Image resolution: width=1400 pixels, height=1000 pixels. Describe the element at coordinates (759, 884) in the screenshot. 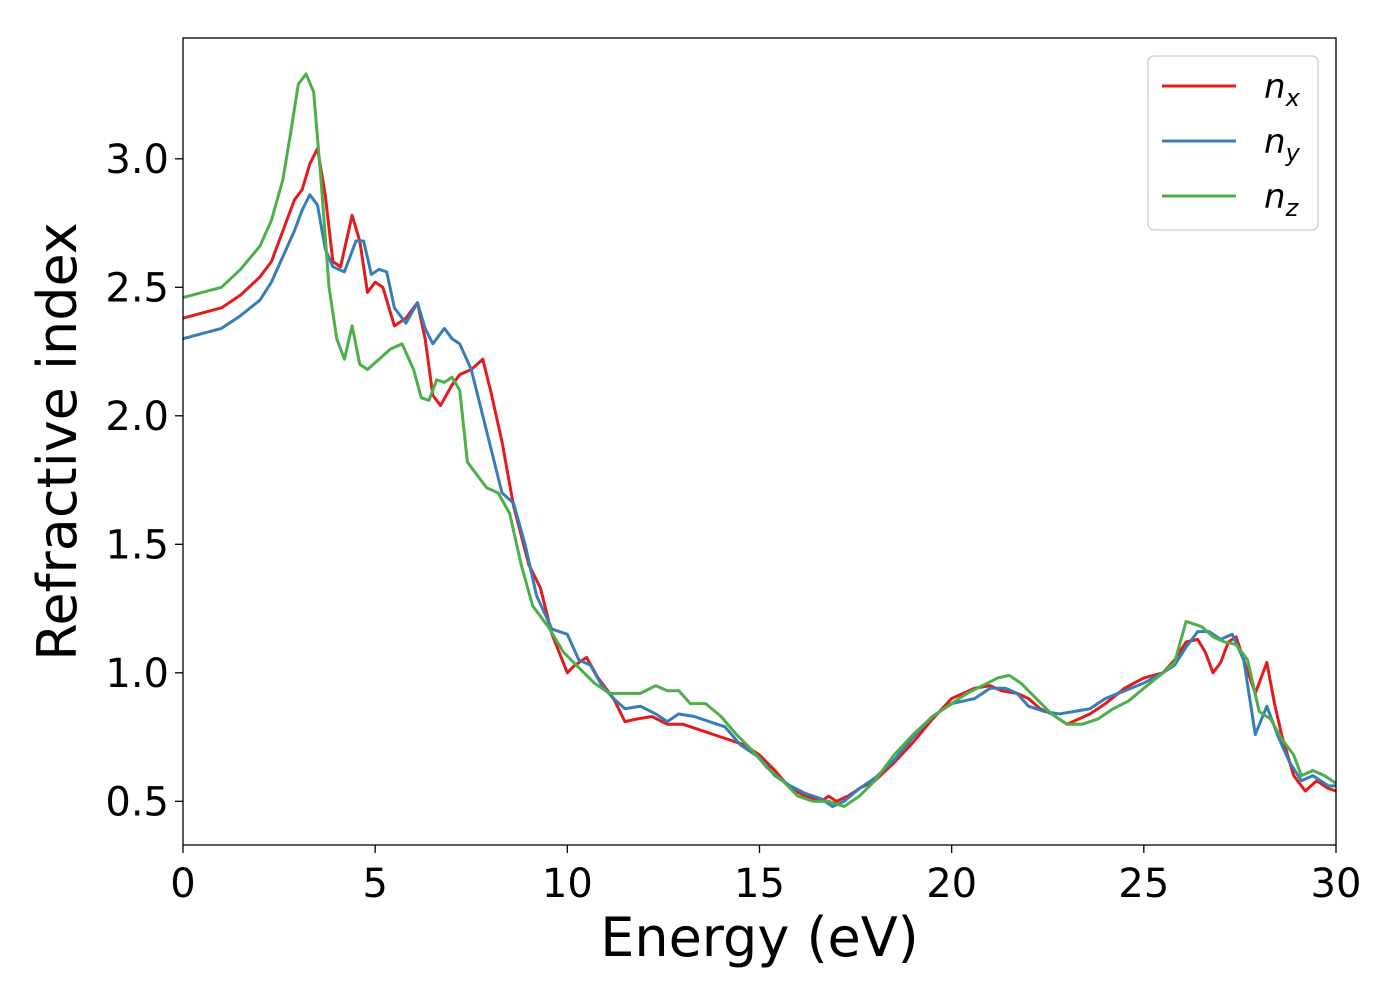

I see `x-tick-label: 15` at that location.